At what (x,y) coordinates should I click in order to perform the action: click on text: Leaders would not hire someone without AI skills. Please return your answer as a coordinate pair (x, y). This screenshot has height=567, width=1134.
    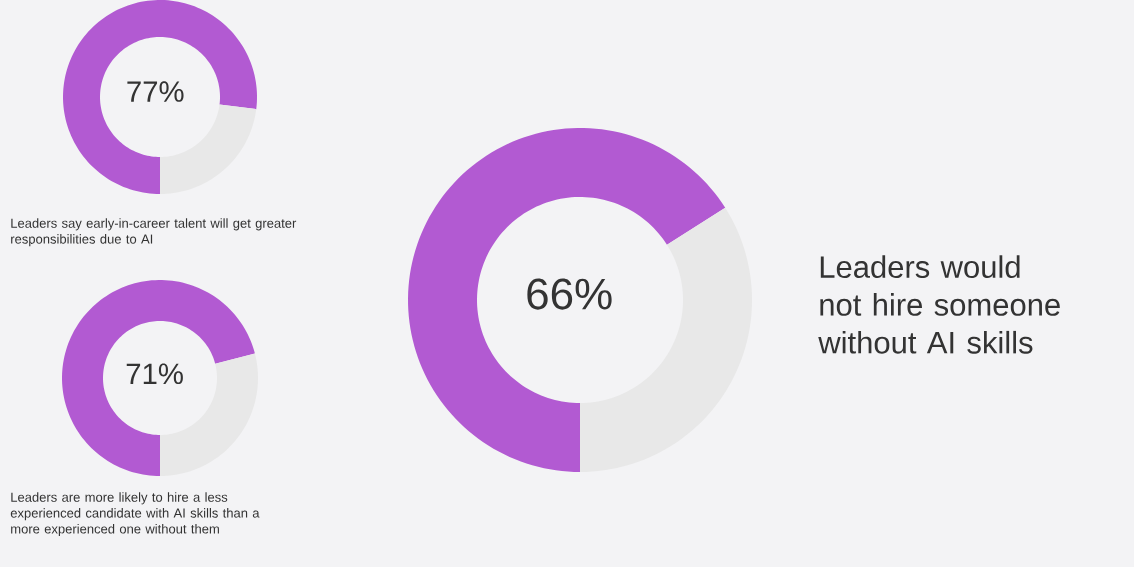
    Looking at the image, I should click on (939, 304).